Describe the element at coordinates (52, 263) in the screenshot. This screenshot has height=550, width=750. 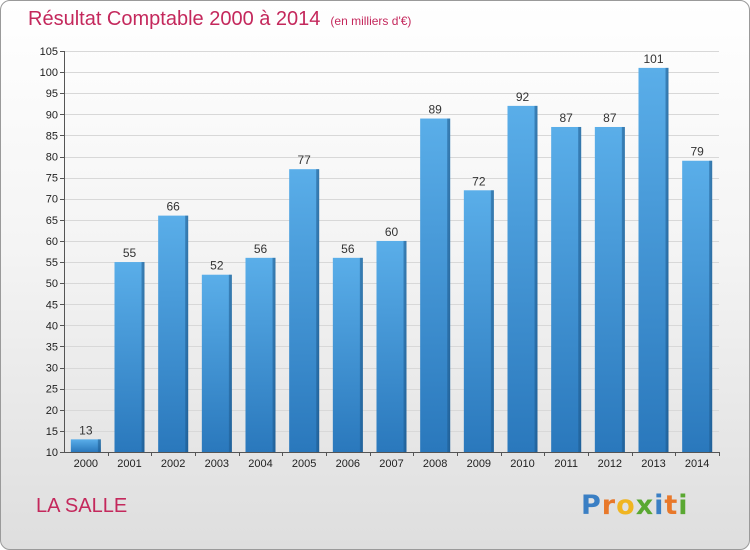
I see `y-tick-label: 55` at that location.